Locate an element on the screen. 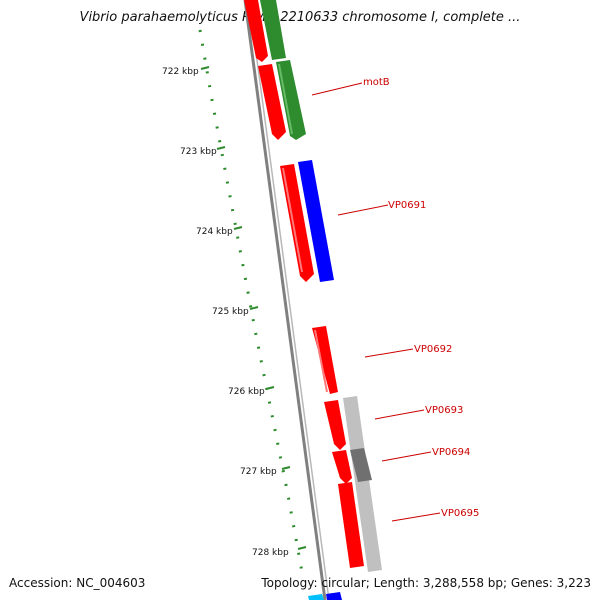 The image size is (600, 600). tick-label-726: 726 kbp is located at coordinates (246, 392).